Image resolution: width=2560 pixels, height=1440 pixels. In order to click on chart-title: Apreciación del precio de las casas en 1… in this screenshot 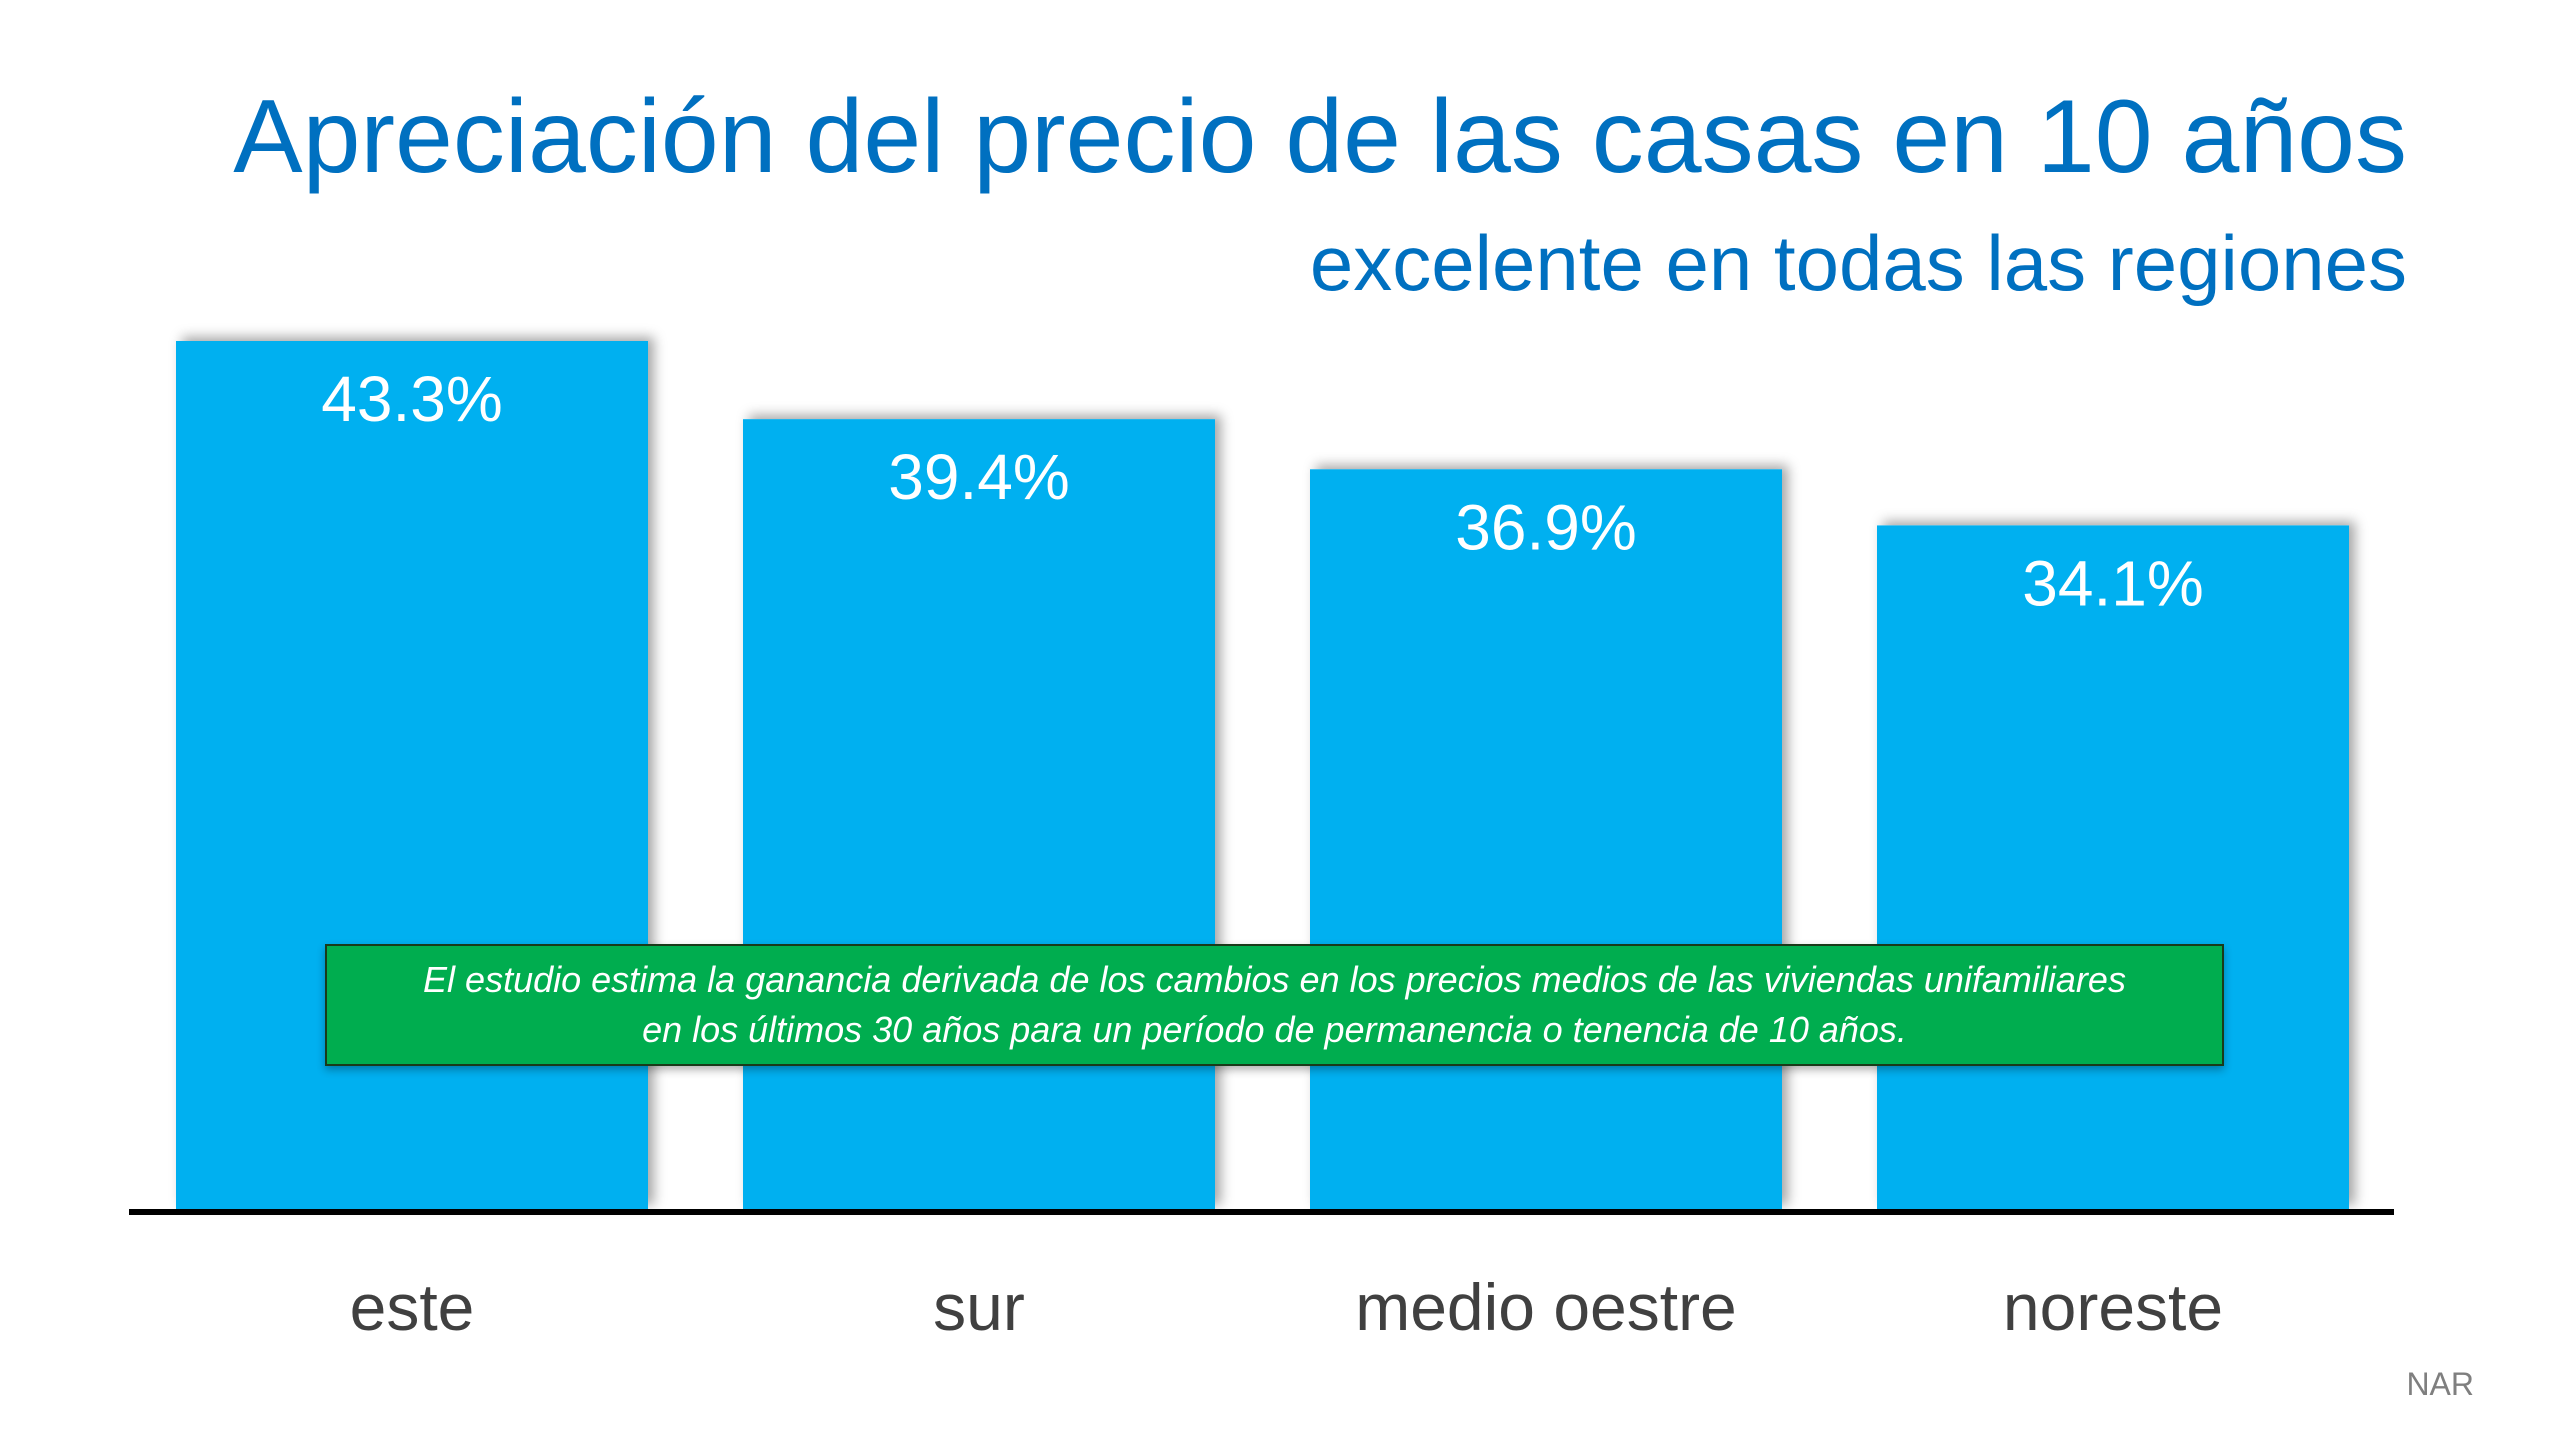, I will do `click(1320, 137)`.